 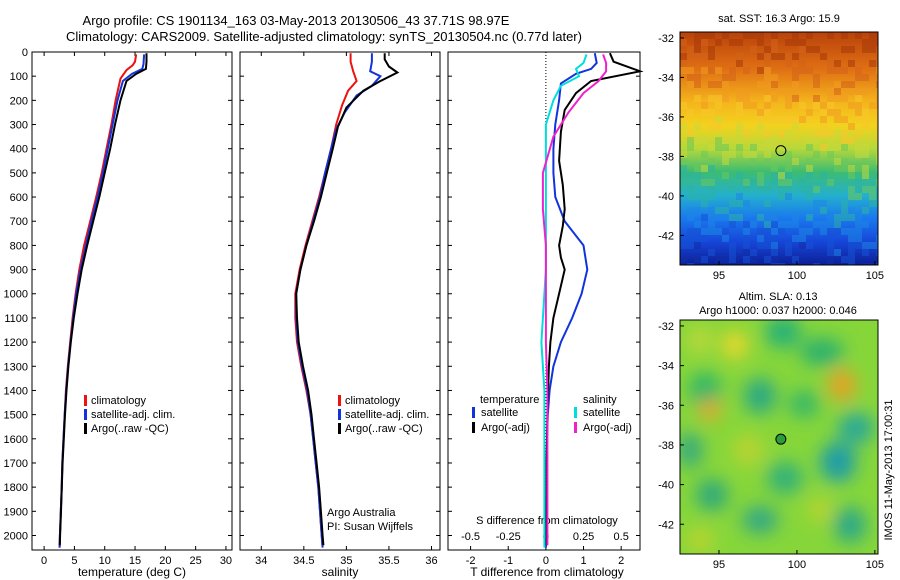 I want to click on map-y-tick-label: -32, so click(x=666, y=327).